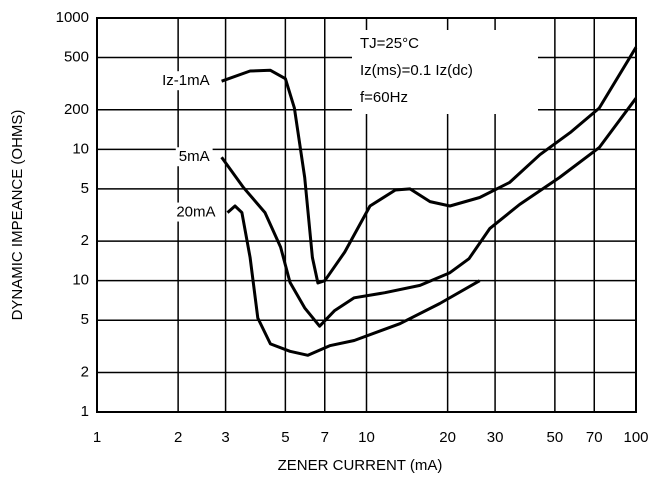  Describe the element at coordinates (416, 70) in the screenshot. I see `annotation: Iz(ms)=0.1 Iz(dc)` at that location.